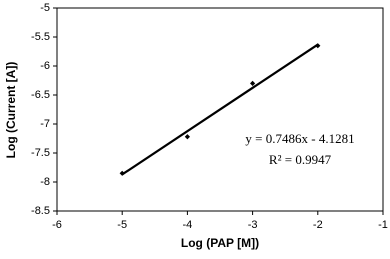 Image resolution: width=390 pixels, height=259 pixels. What do you see at coordinates (40, 211) in the screenshot?
I see `y-tick-label: -8.5` at bounding box center [40, 211].